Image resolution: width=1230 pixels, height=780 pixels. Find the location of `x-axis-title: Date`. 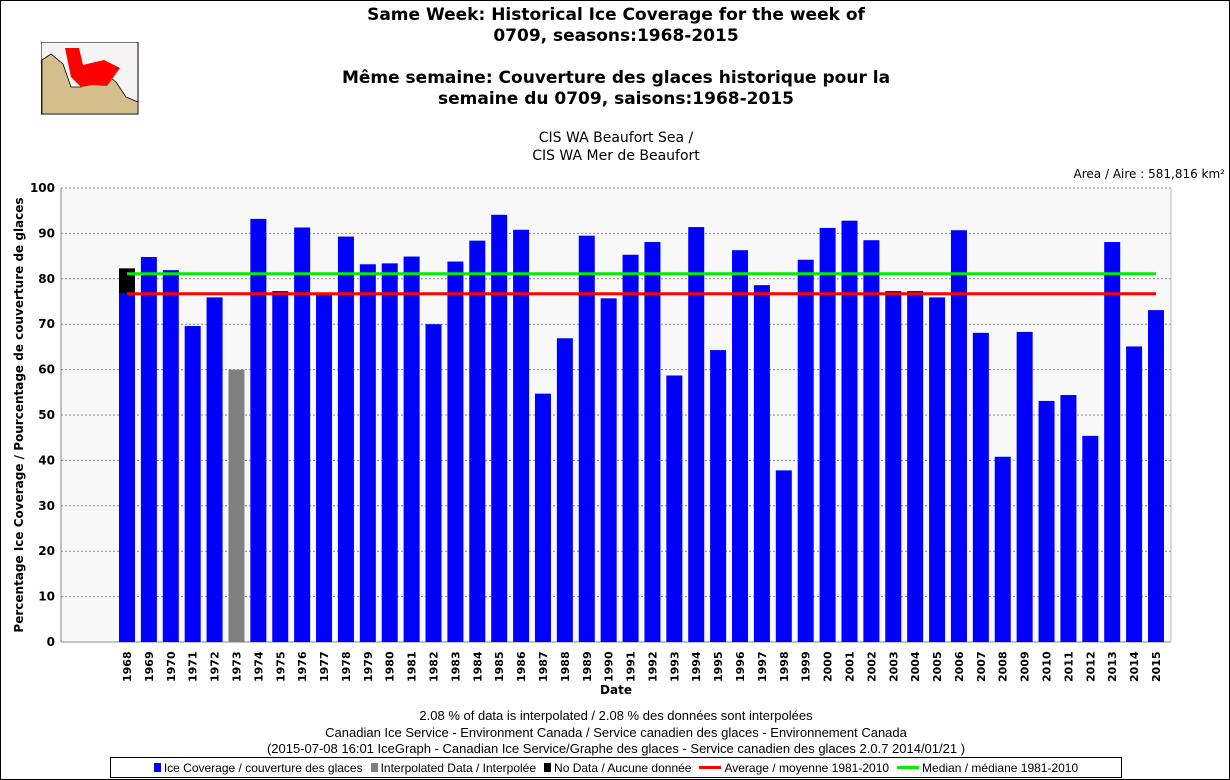

x-axis-title: Date is located at coordinates (616, 690).